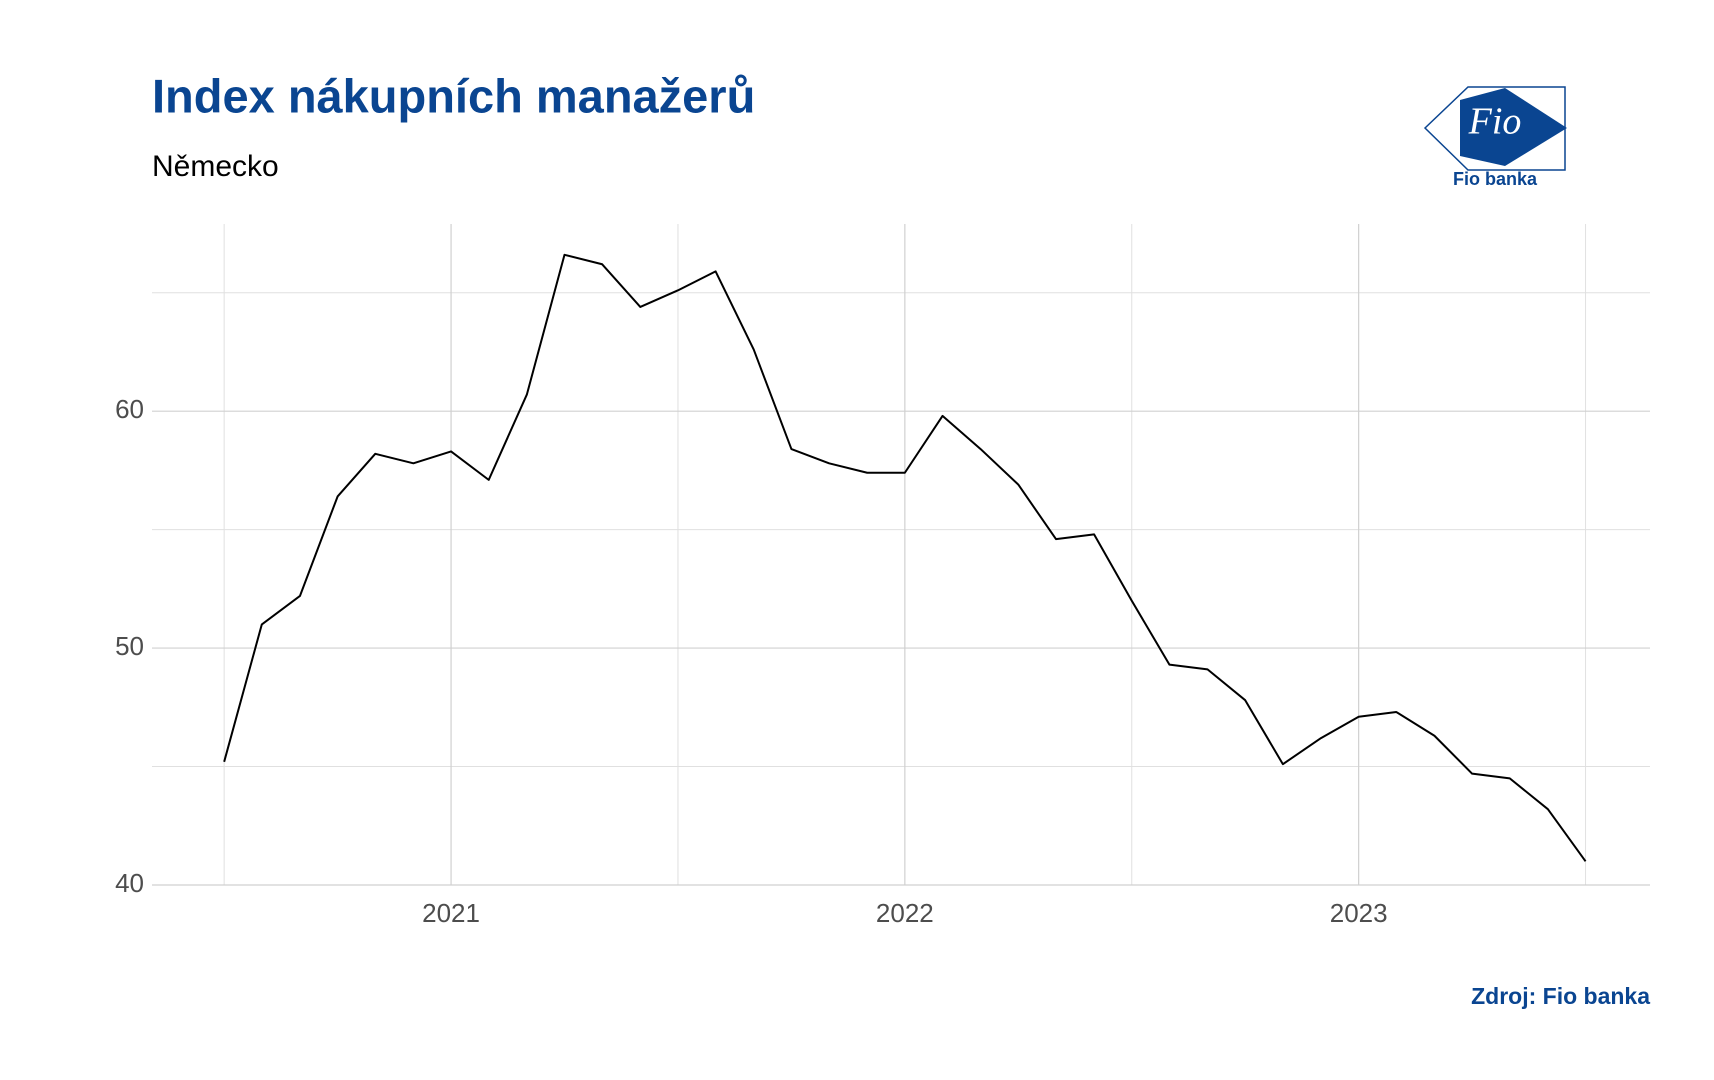 Image resolution: width=1714 pixels, height=1080 pixels. Describe the element at coordinates (453, 95) in the screenshot. I see `chart-title: Index nákupních manažerů` at that location.